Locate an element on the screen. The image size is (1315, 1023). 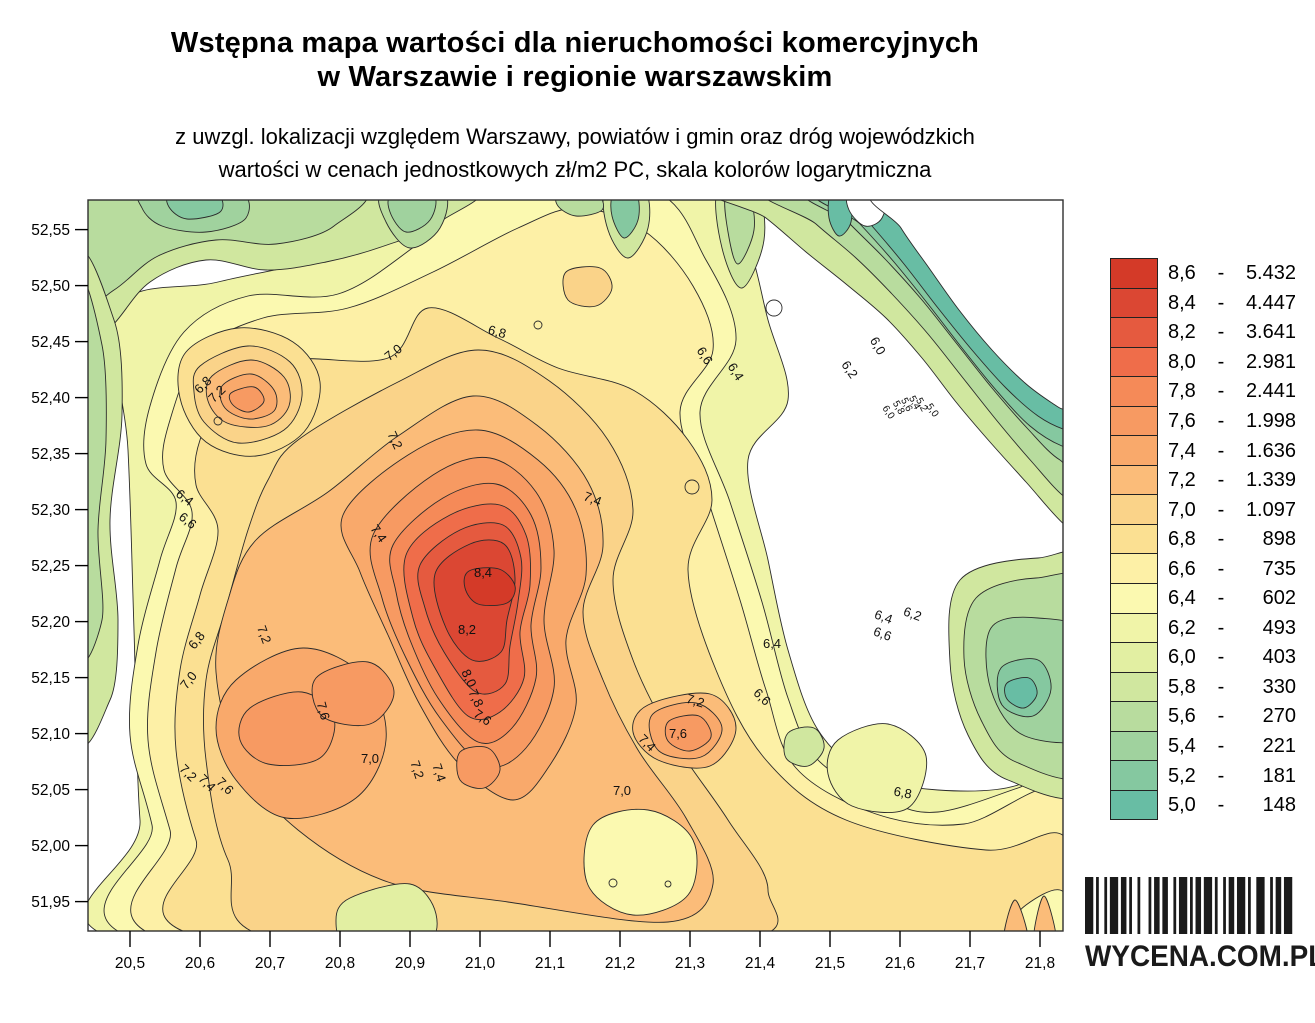
legend-row: 7,0-1.097 is located at coordinates (1203, 509).